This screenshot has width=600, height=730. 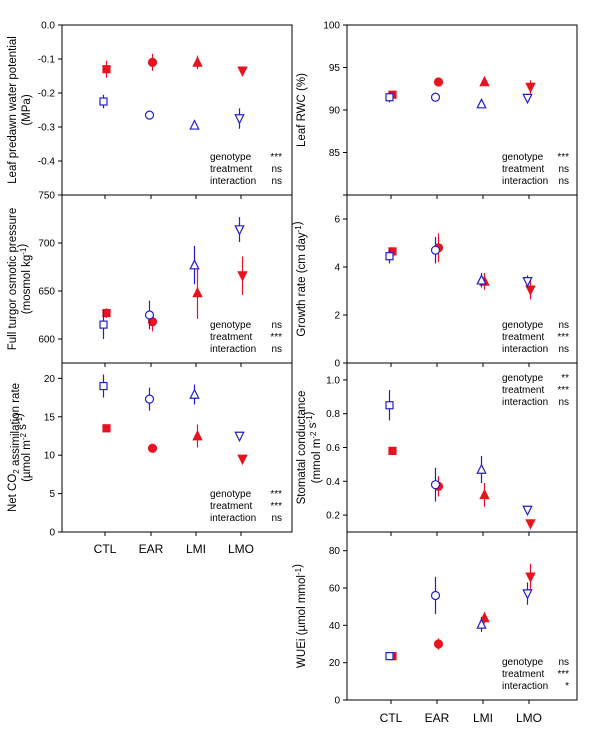 I want to click on y-tick-label: 90, so click(x=335, y=111).